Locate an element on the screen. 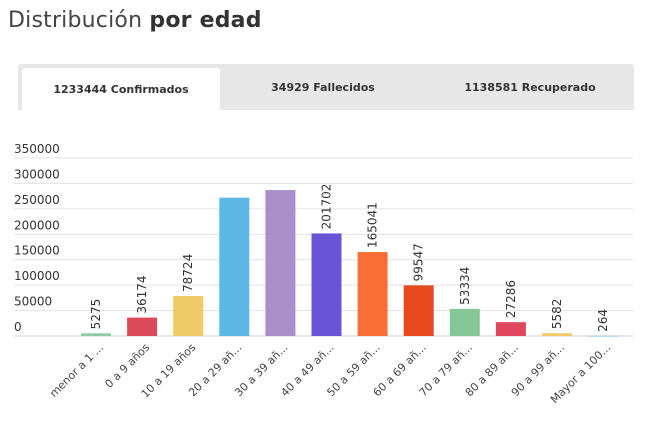 This screenshot has width=649, height=436. tab-recuperado: 1138581 Recuperado is located at coordinates (530, 87).